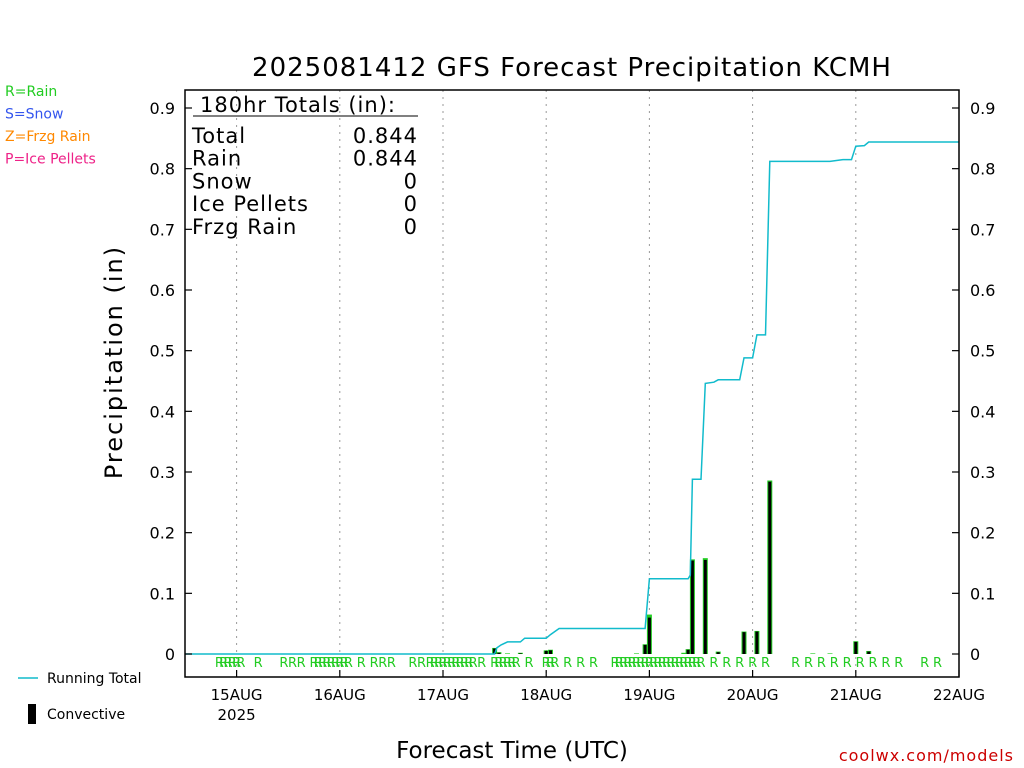  I want to click on x-tick-label: 17AUG, so click(443, 695).